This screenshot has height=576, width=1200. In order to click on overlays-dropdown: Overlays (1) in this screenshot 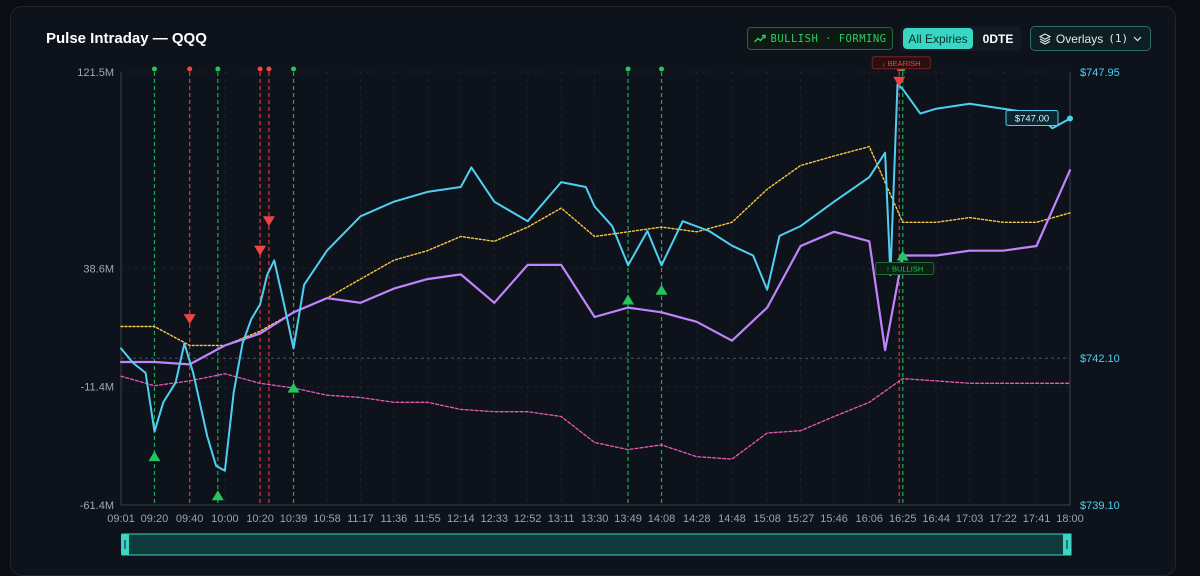, I will do `click(1090, 38)`.